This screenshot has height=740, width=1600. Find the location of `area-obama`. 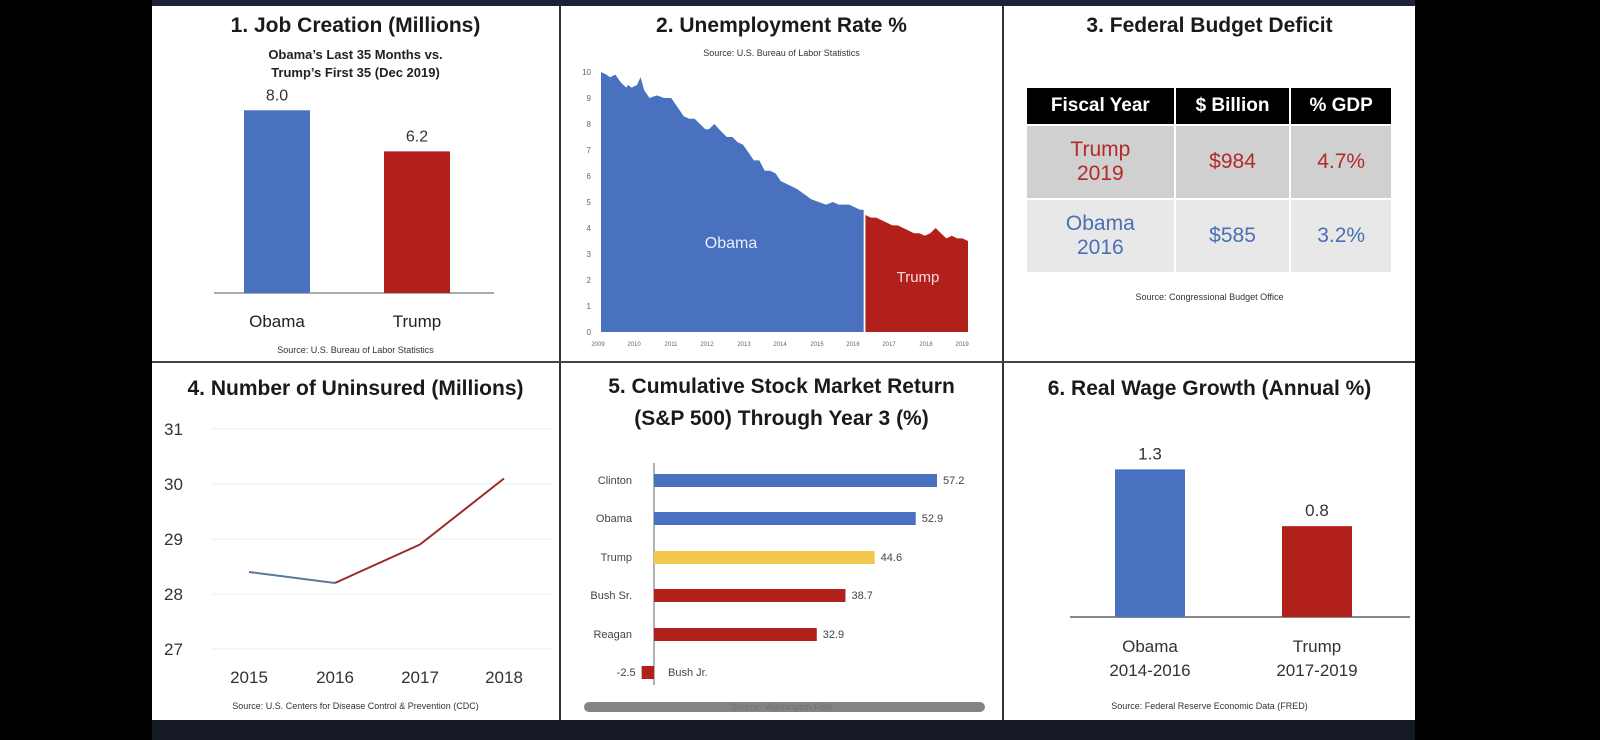

area-obama is located at coordinates (732, 202).